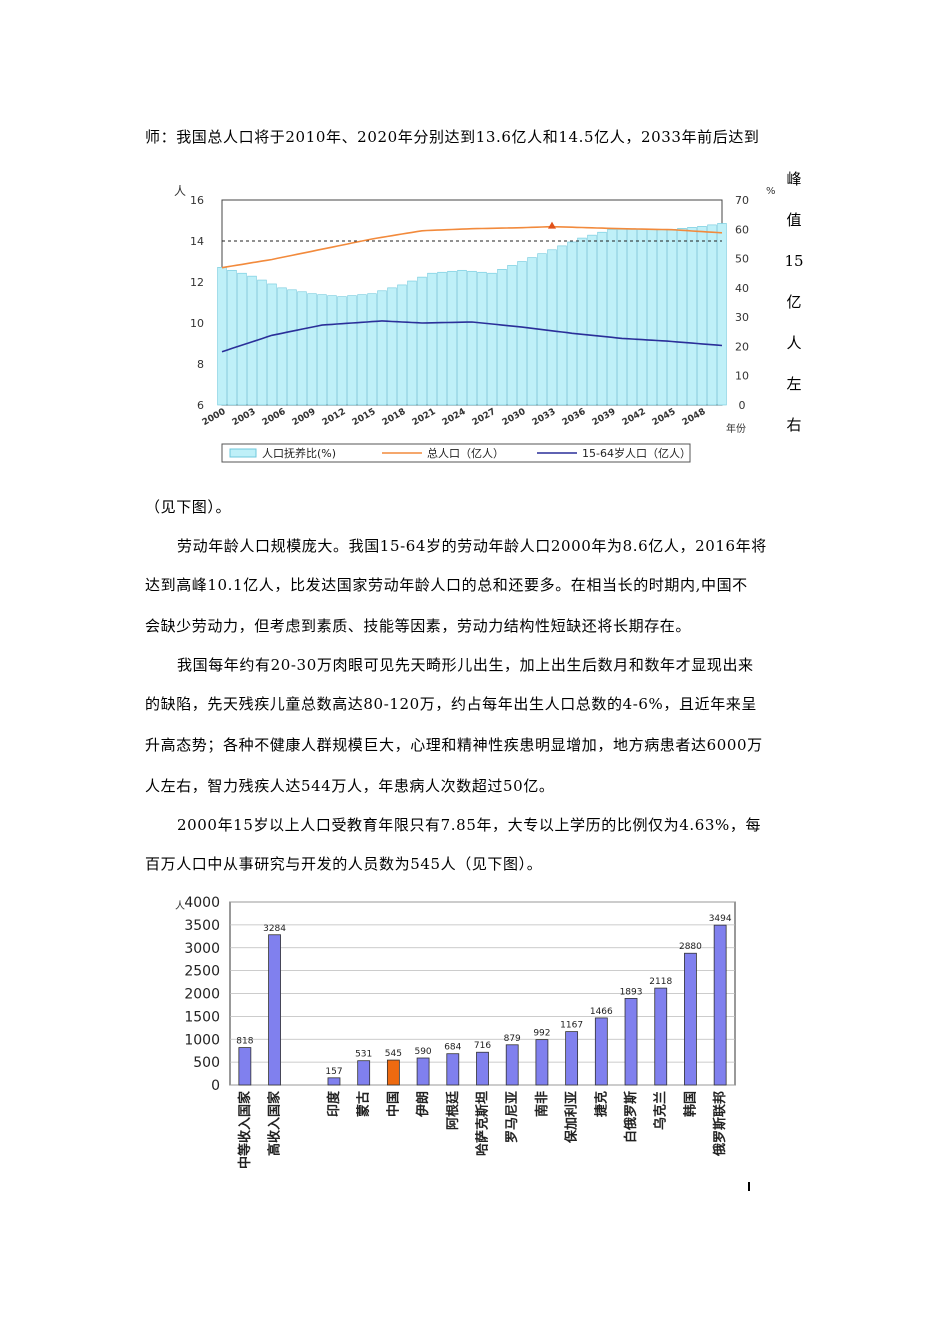  What do you see at coordinates (604, 417) in the screenshot?
I see `x-tick-label: 2039` at bounding box center [604, 417].